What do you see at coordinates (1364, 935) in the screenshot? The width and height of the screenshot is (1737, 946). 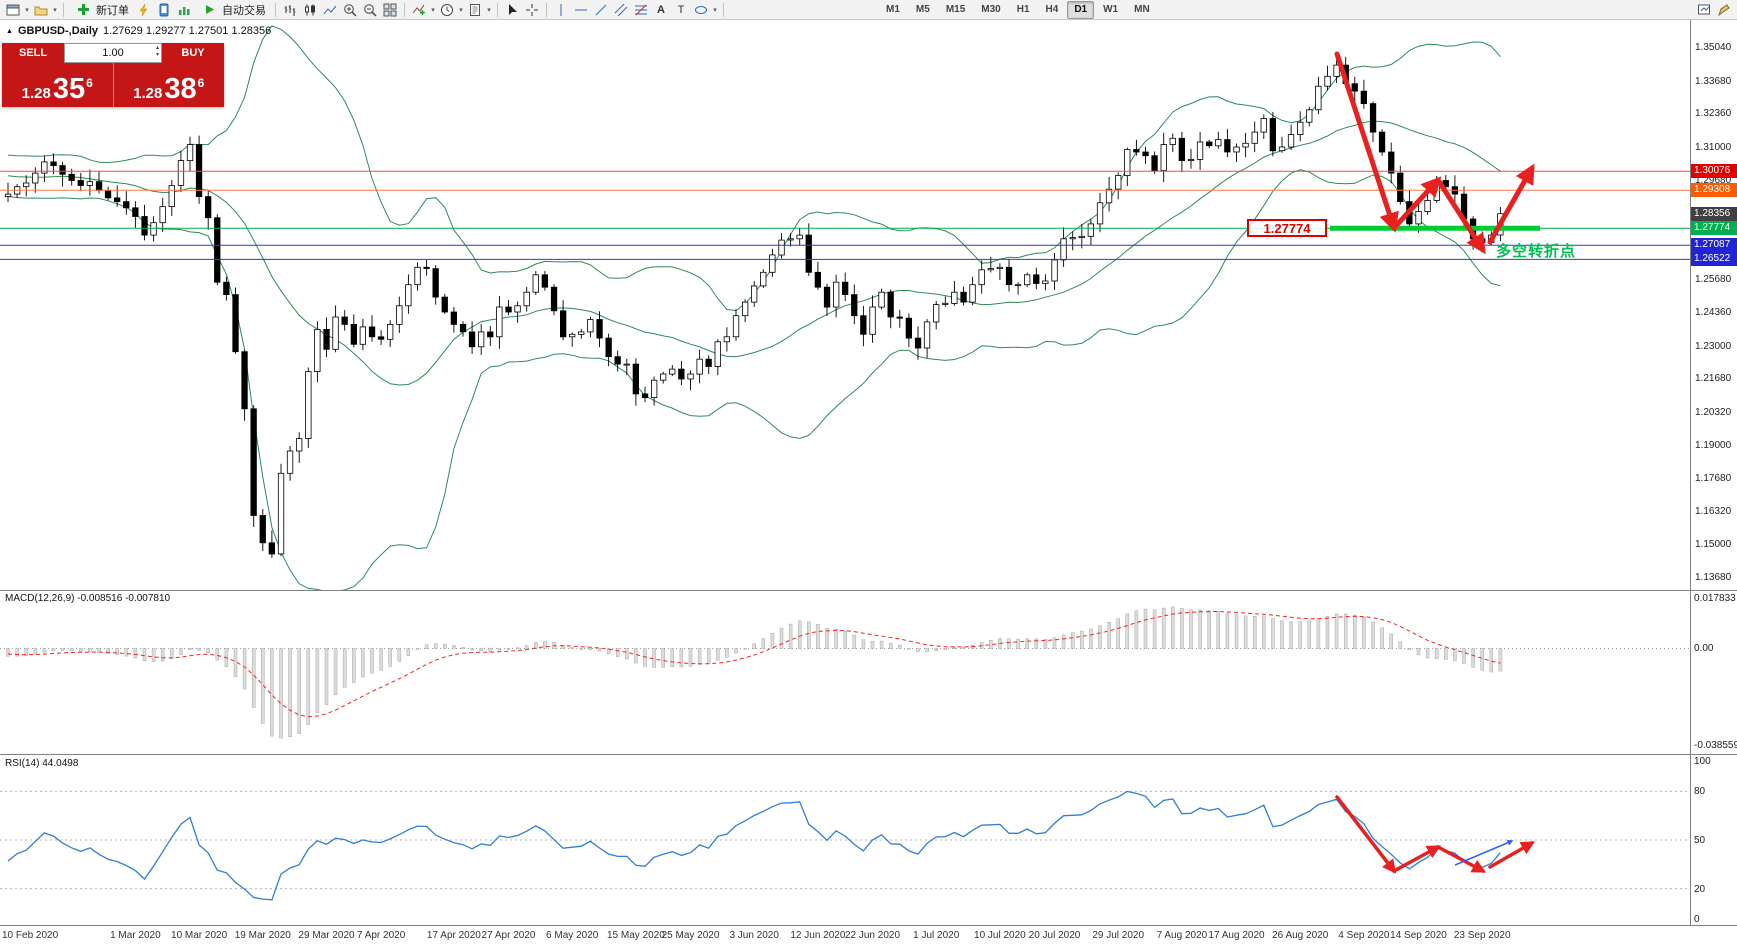 I see `date-label: 4 Sep 2020` at bounding box center [1364, 935].